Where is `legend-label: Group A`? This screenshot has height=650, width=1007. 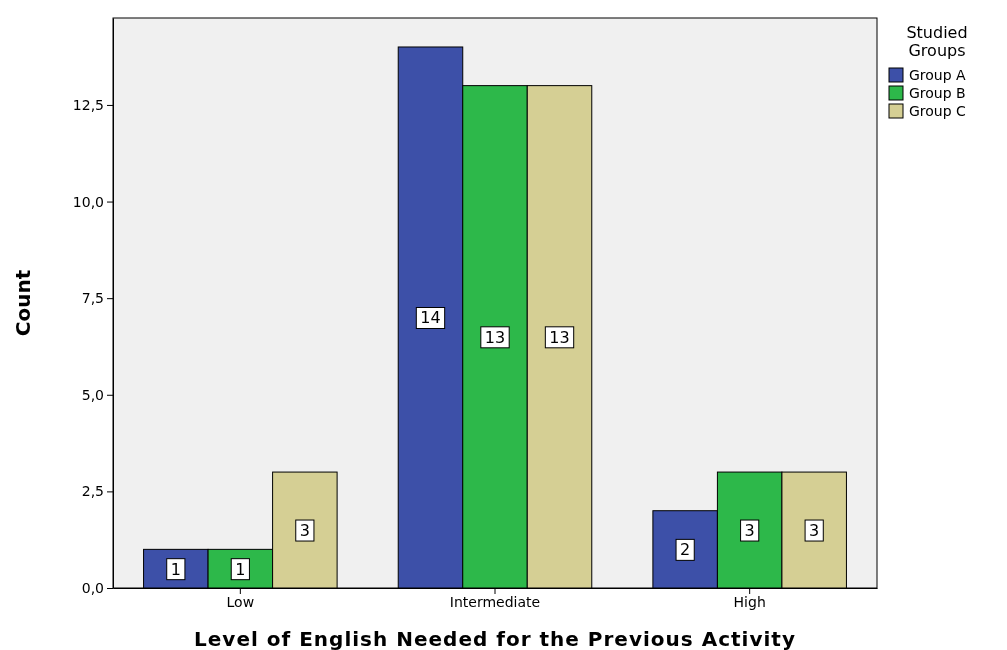
legend-label: Group A is located at coordinates (938, 75).